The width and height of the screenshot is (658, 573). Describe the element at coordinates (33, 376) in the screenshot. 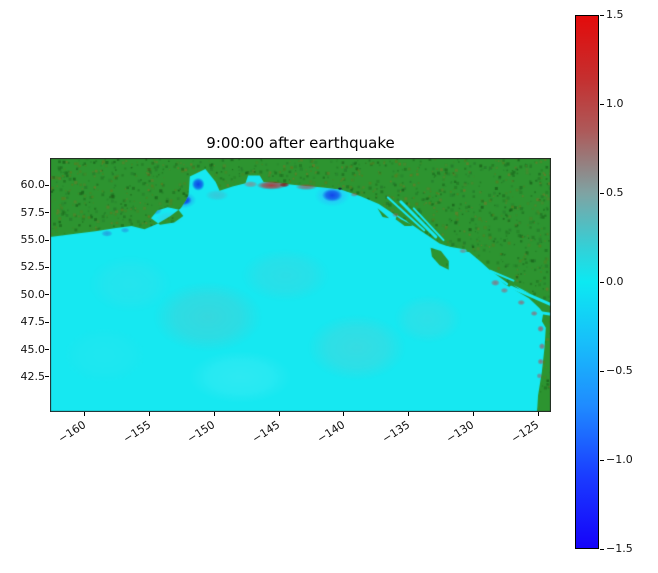

I see `y-tick-label: 42.5` at that location.